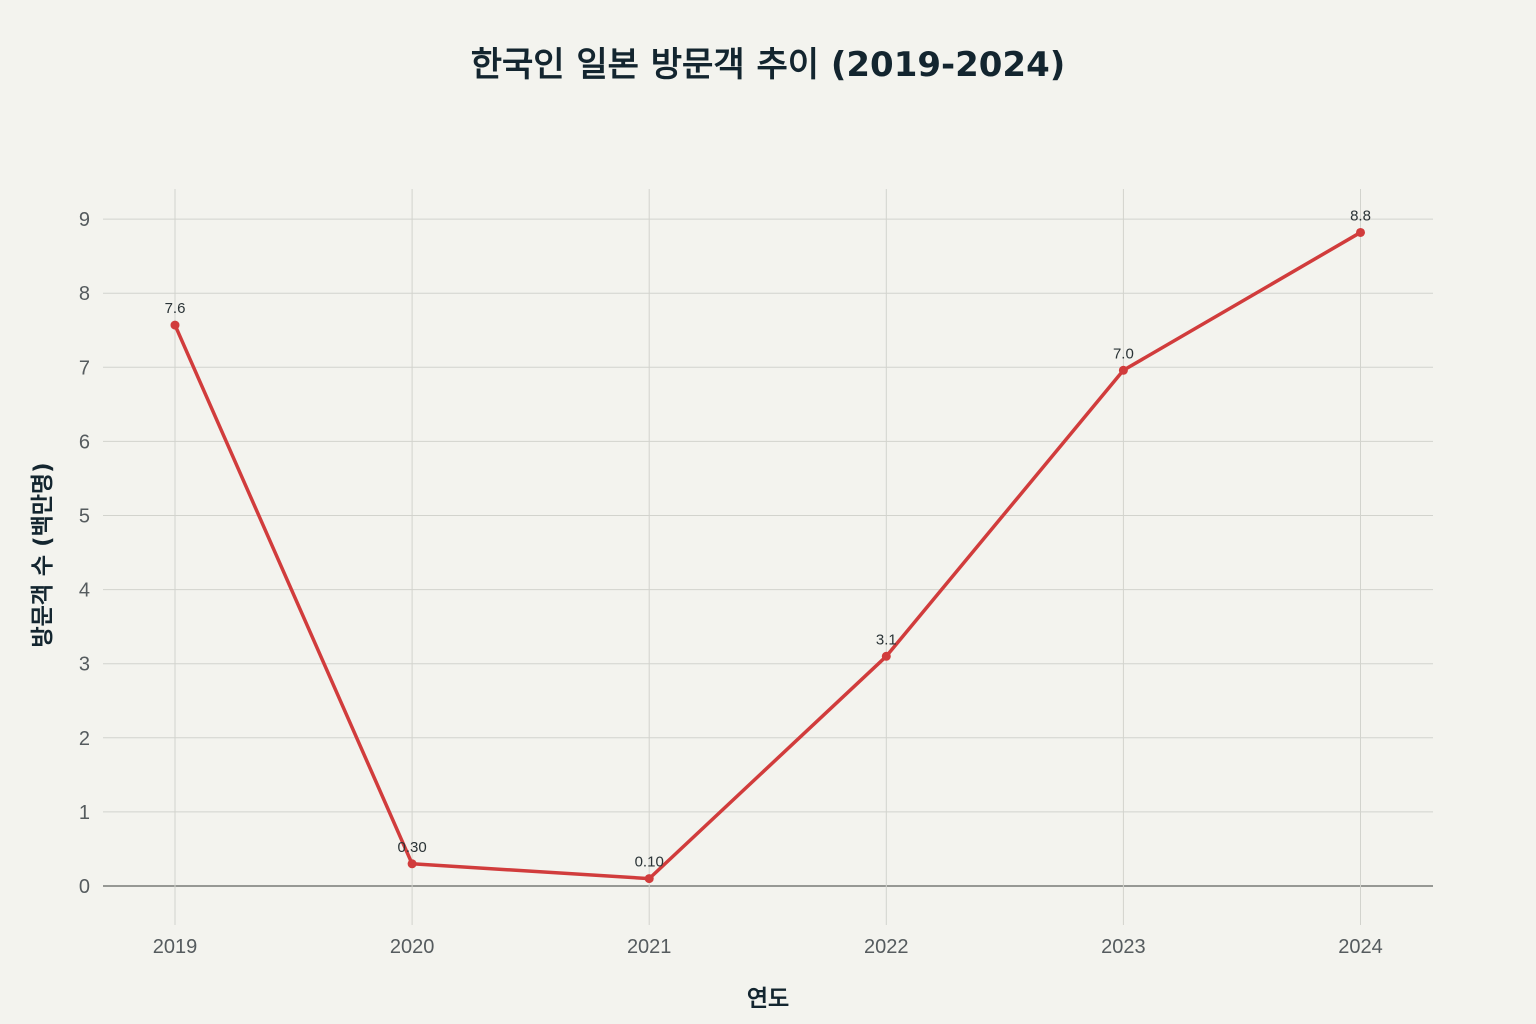 Image resolution: width=1536 pixels, height=1024 pixels. What do you see at coordinates (84, 813) in the screenshot?
I see `y-tick-label: 1` at bounding box center [84, 813].